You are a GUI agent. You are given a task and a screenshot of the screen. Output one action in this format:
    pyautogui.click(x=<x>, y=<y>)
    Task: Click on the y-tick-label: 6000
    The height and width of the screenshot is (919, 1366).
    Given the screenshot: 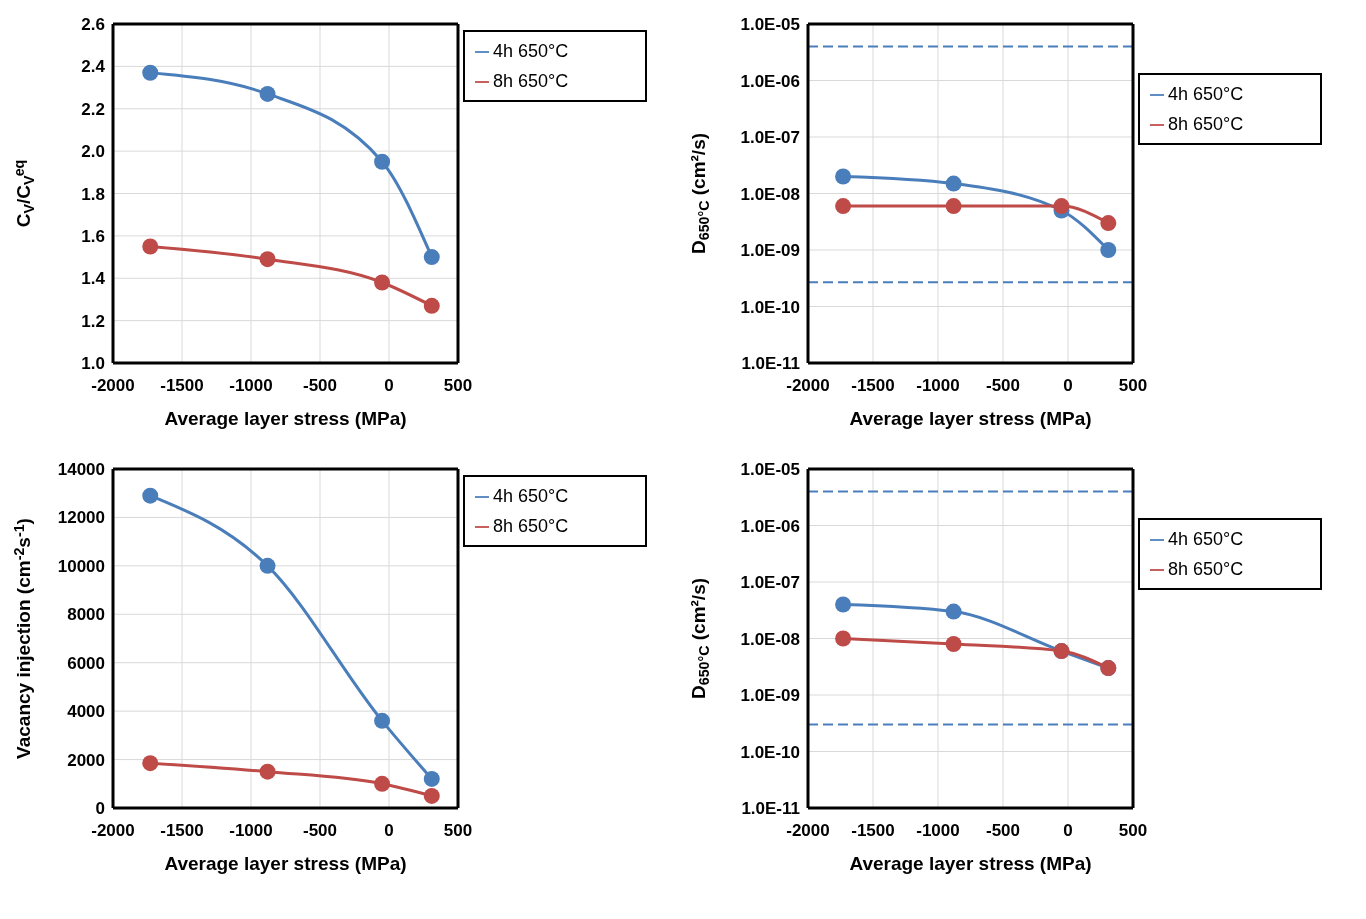 What is the action you would take?
    pyautogui.click(x=86, y=663)
    